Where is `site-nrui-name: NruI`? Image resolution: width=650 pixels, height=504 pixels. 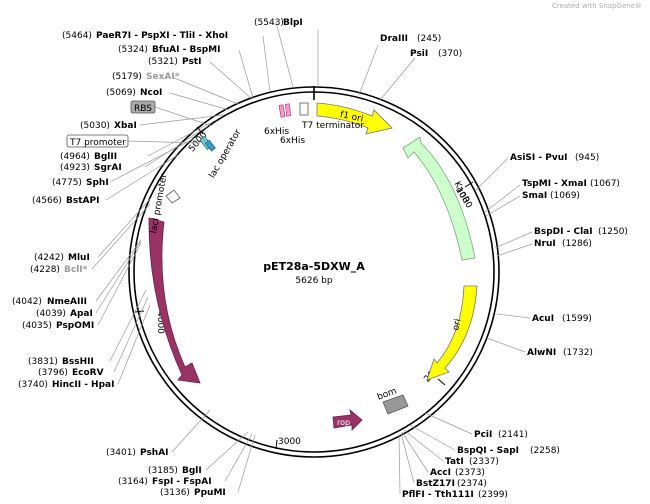
site-nrui-name: NruI is located at coordinates (545, 244).